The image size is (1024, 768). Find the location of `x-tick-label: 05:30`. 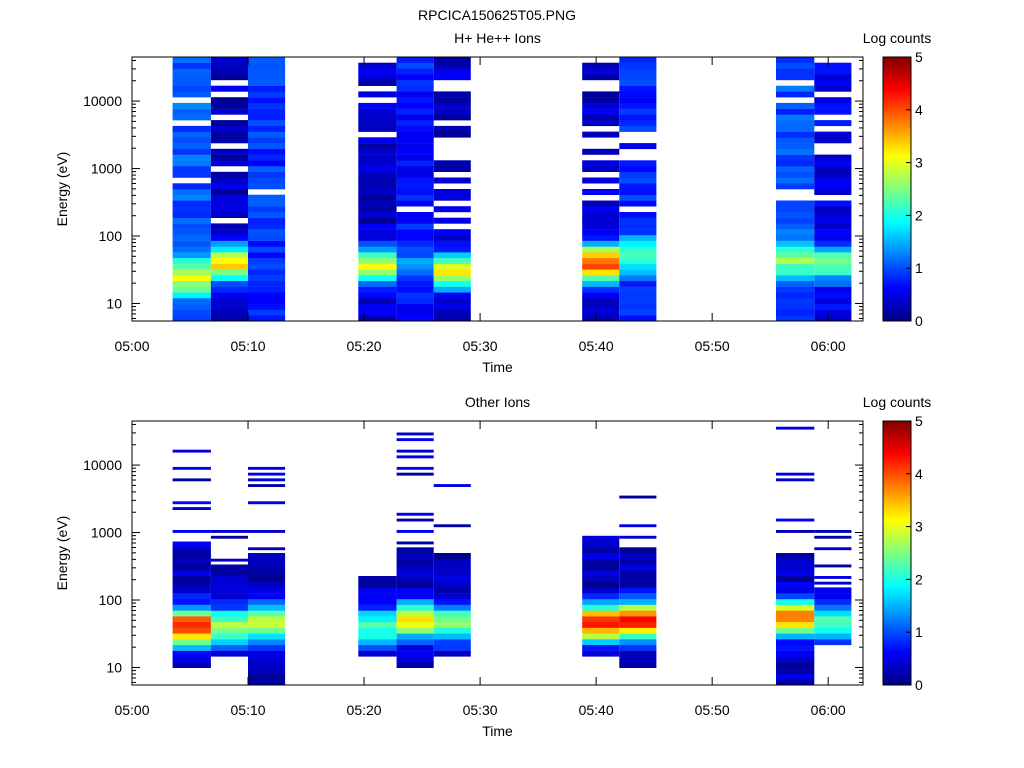

x-tick-label: 05:30 is located at coordinates (480, 710).